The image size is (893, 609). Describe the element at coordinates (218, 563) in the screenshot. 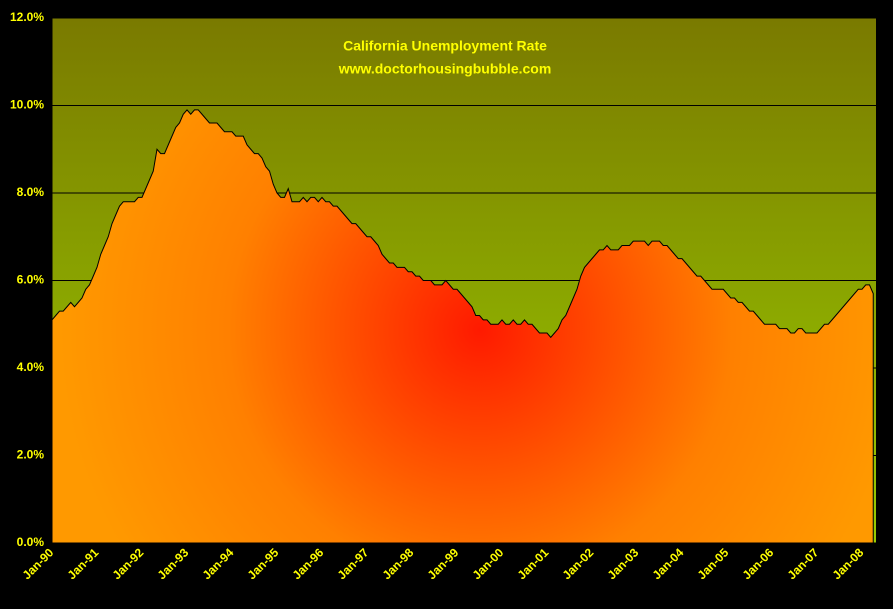

I see `x-tick-label: Jan-94` at that location.